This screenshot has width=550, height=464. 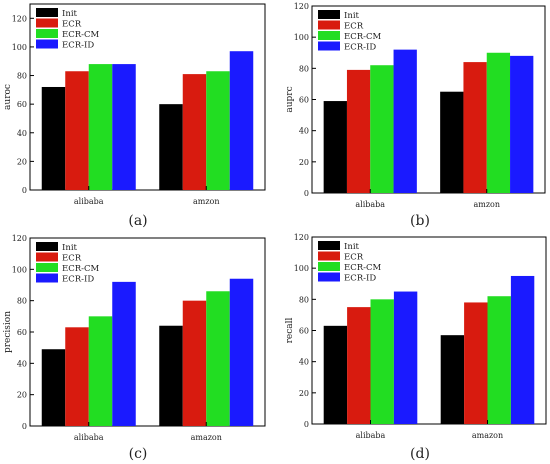 I want to click on y-axis-label: auprc, so click(x=290, y=99).